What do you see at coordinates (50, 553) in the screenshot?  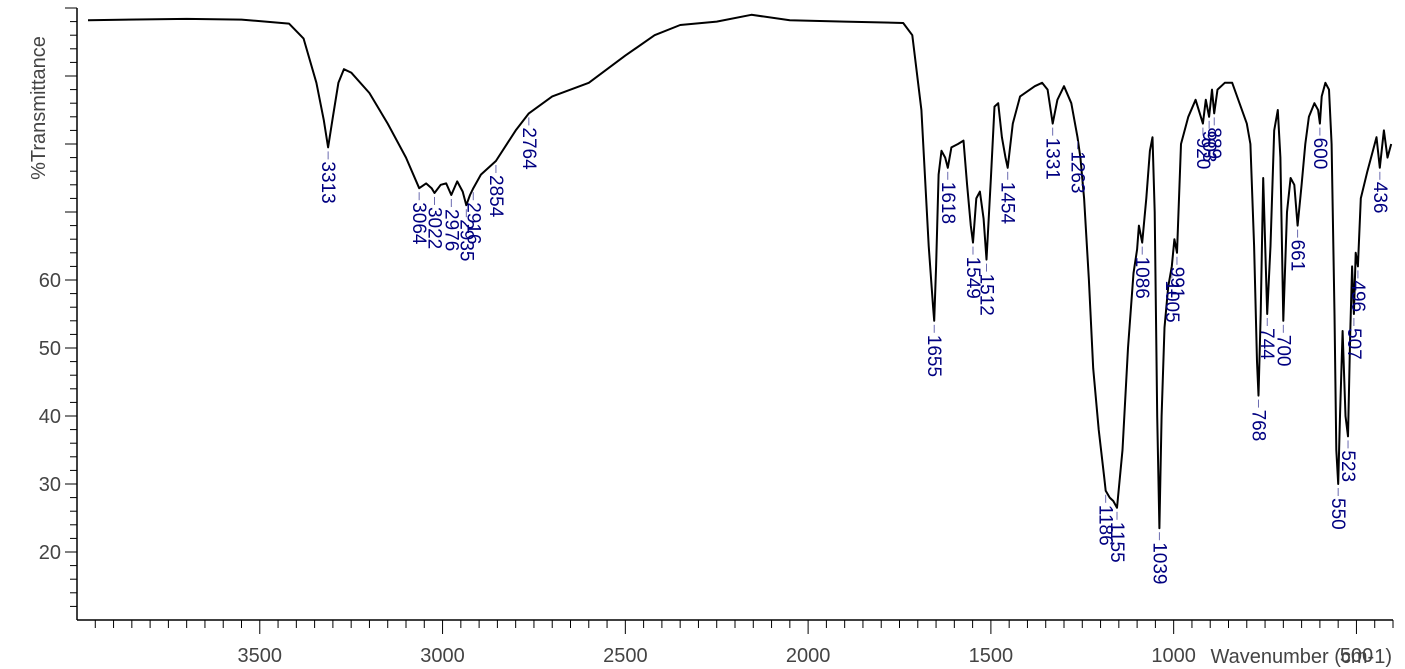 I see `y-tick-label: 20` at bounding box center [50, 553].